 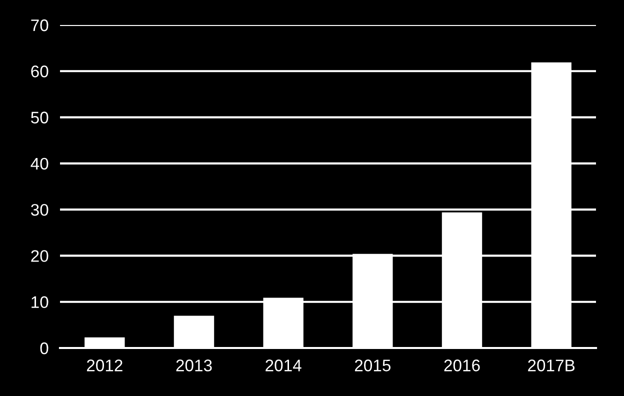 What do you see at coordinates (39, 164) in the screenshot?
I see `y-tick-label: 40` at bounding box center [39, 164].